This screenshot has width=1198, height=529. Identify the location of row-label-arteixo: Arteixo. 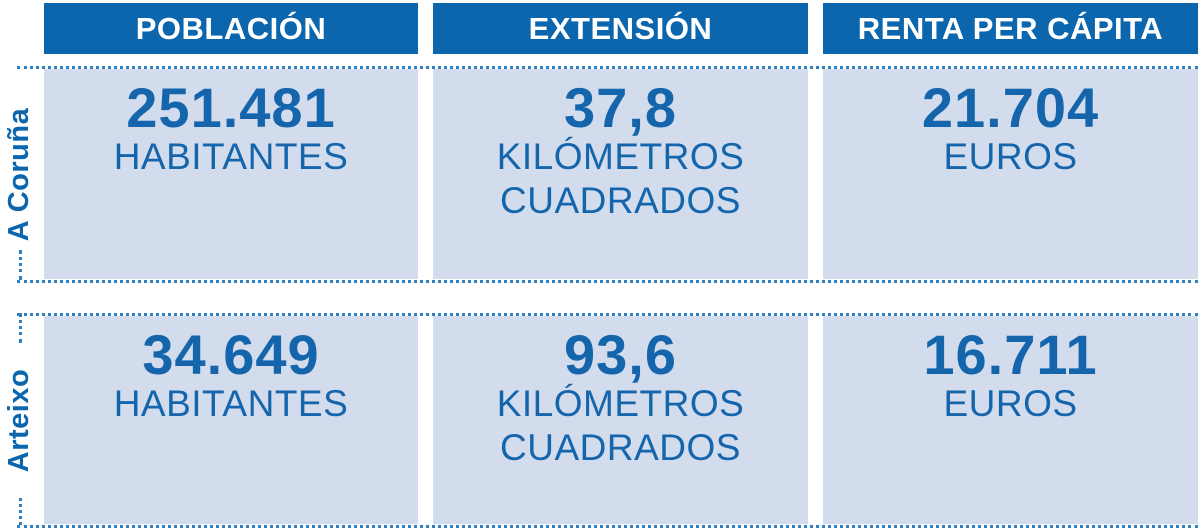
(20, 420).